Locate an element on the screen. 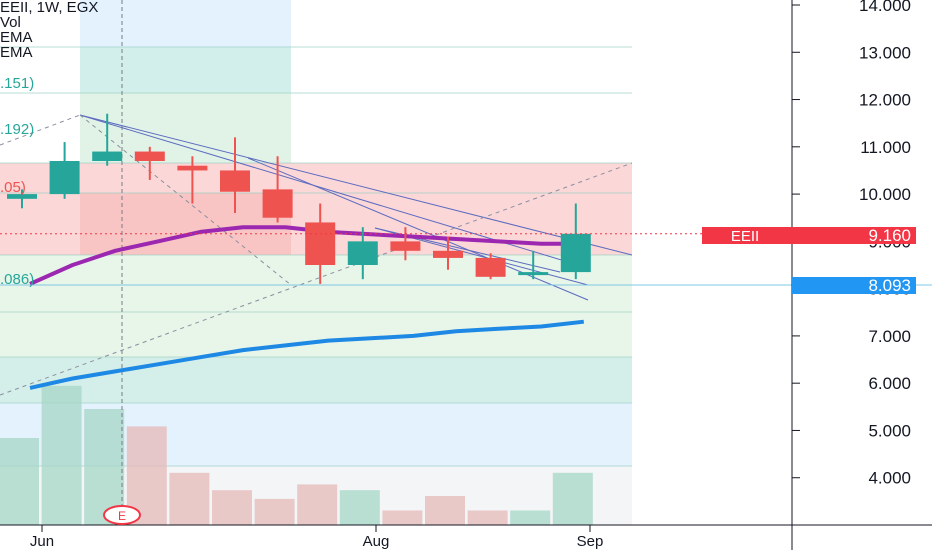  trend-dashed-mid is located at coordinates (185, 200).